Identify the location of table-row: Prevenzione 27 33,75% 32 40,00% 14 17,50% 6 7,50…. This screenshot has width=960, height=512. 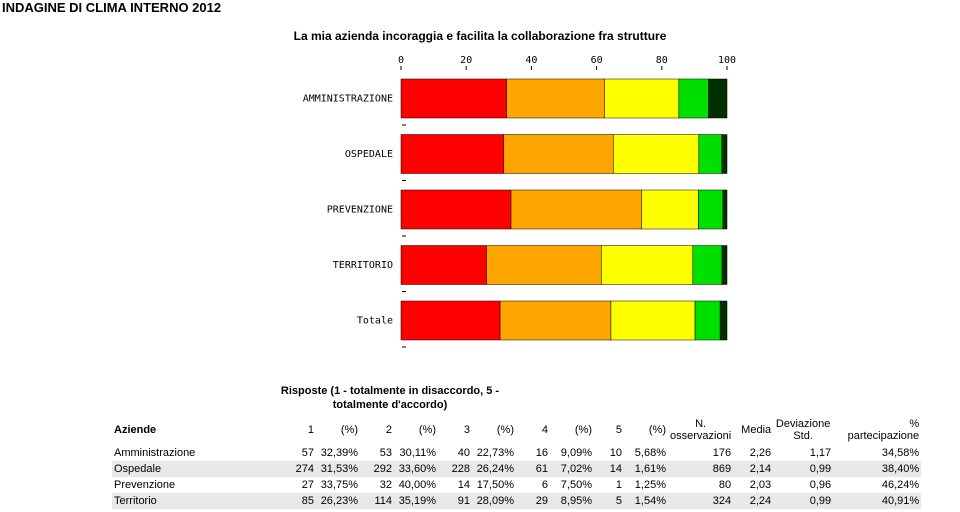
(516, 485).